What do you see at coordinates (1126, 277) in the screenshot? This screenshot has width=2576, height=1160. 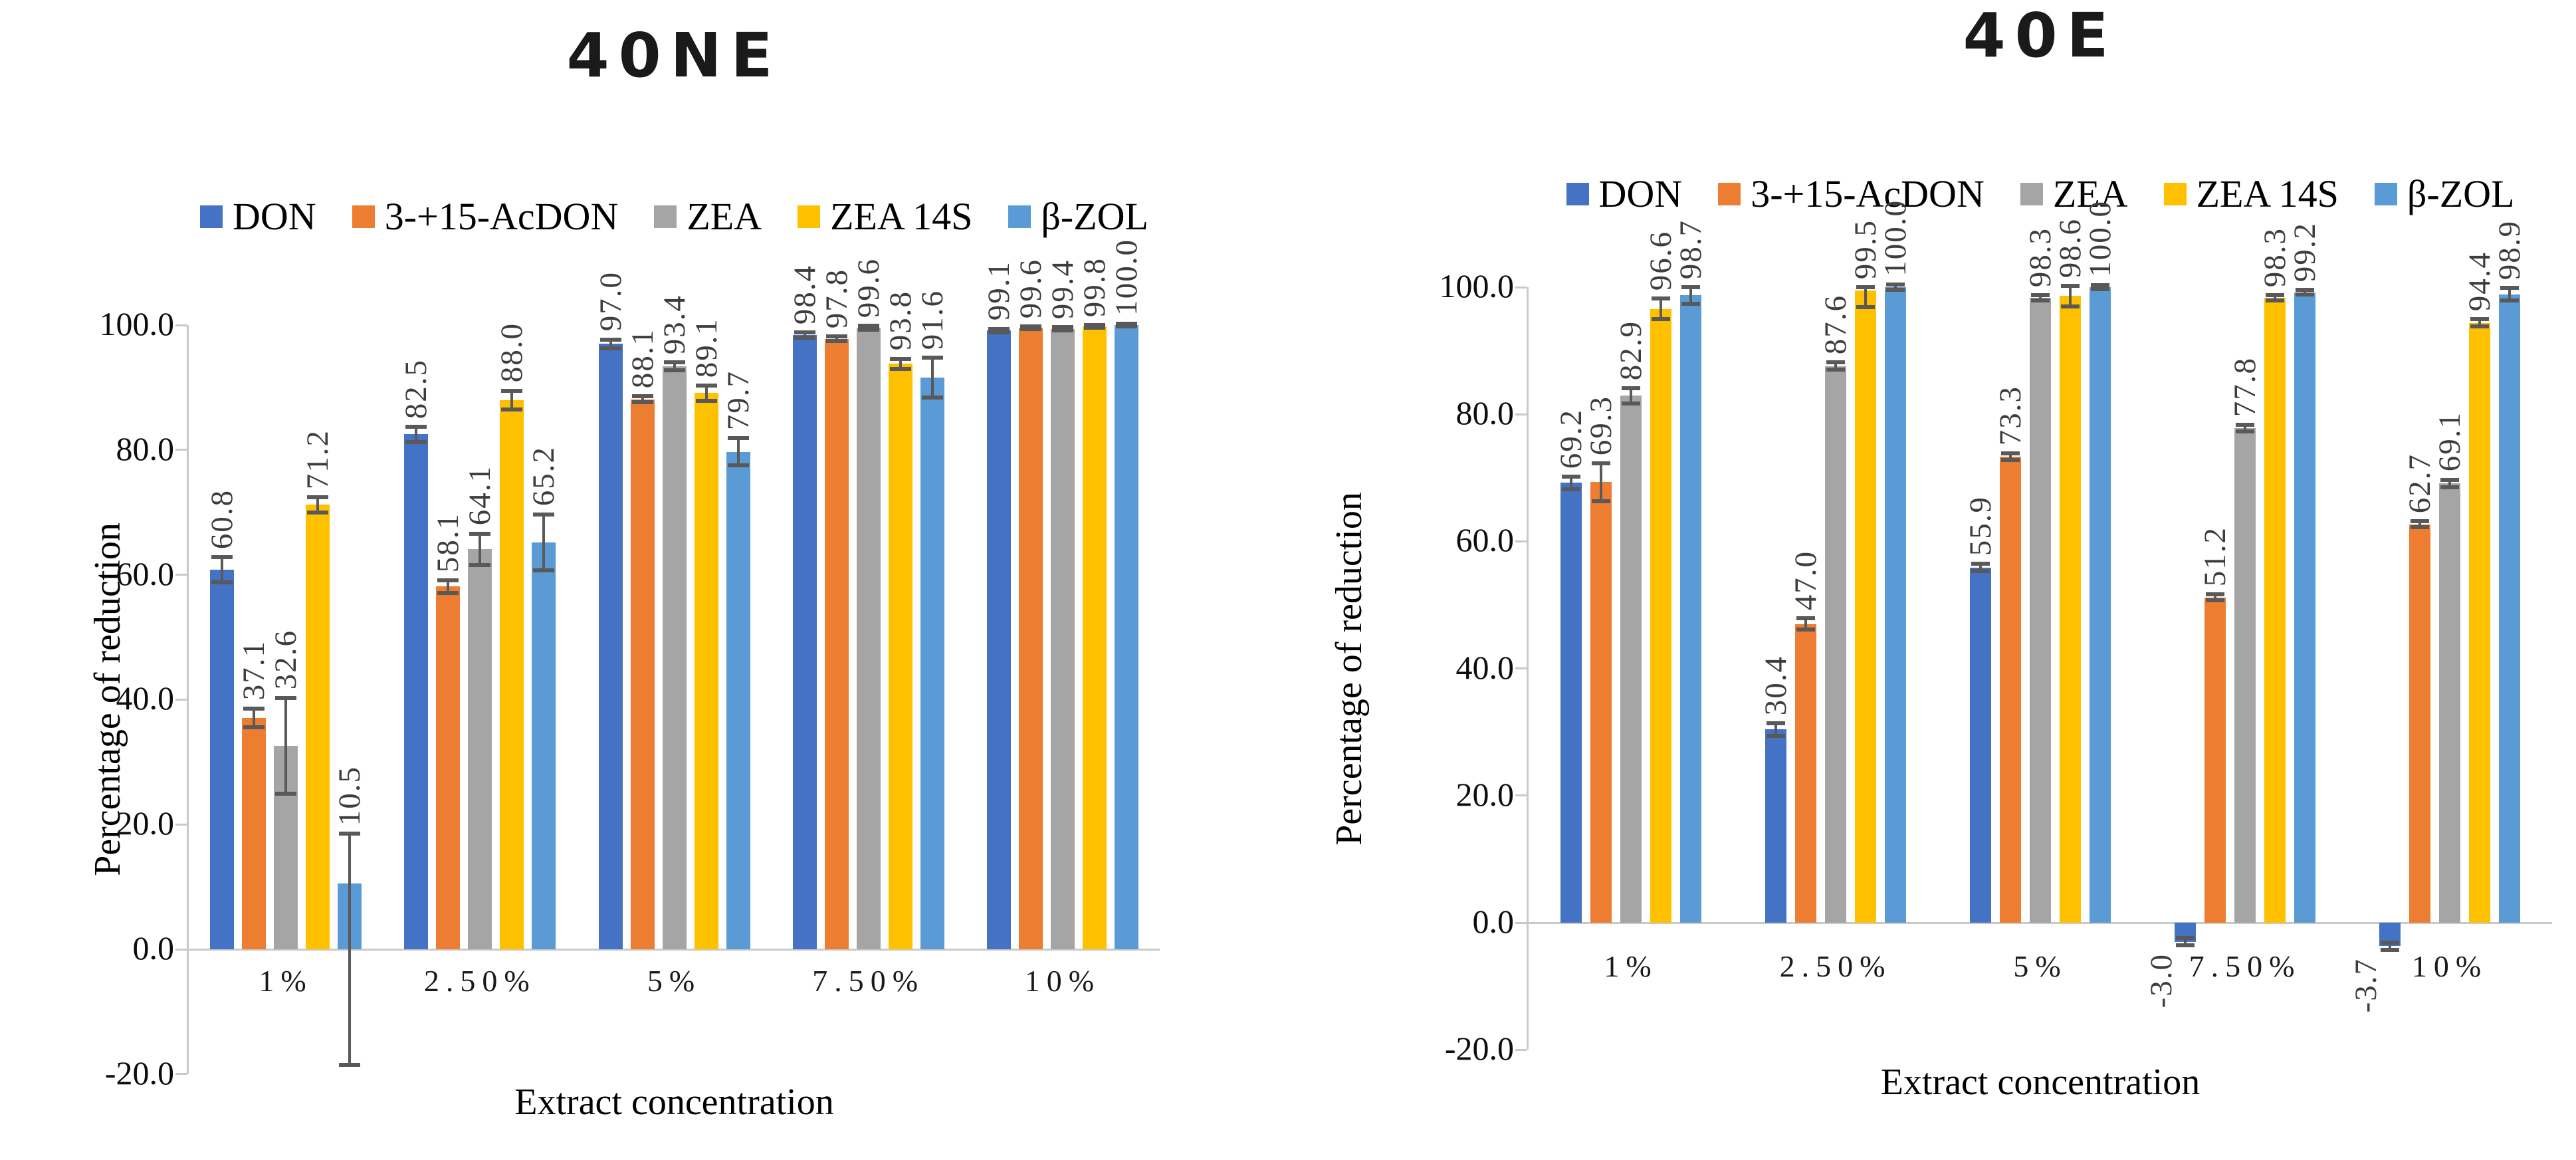 I see `bar-value-label: 100.0` at bounding box center [1126, 277].